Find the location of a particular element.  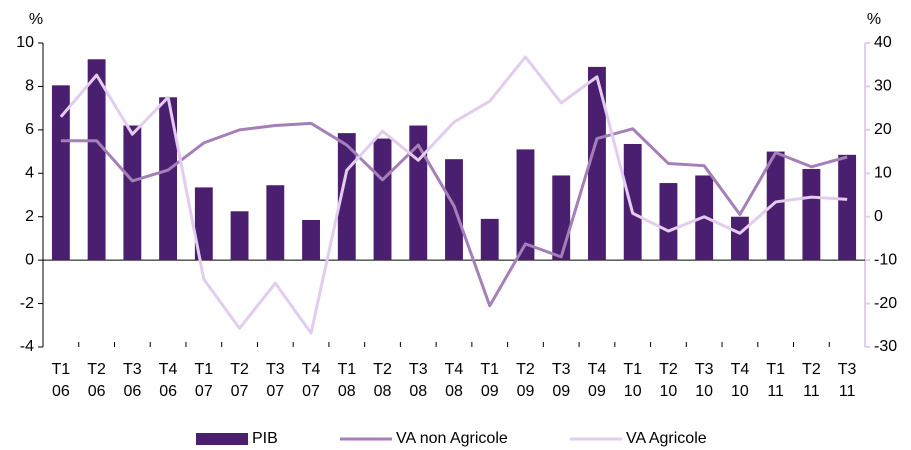

x-tick-label: T2 07 is located at coordinates (239, 380).